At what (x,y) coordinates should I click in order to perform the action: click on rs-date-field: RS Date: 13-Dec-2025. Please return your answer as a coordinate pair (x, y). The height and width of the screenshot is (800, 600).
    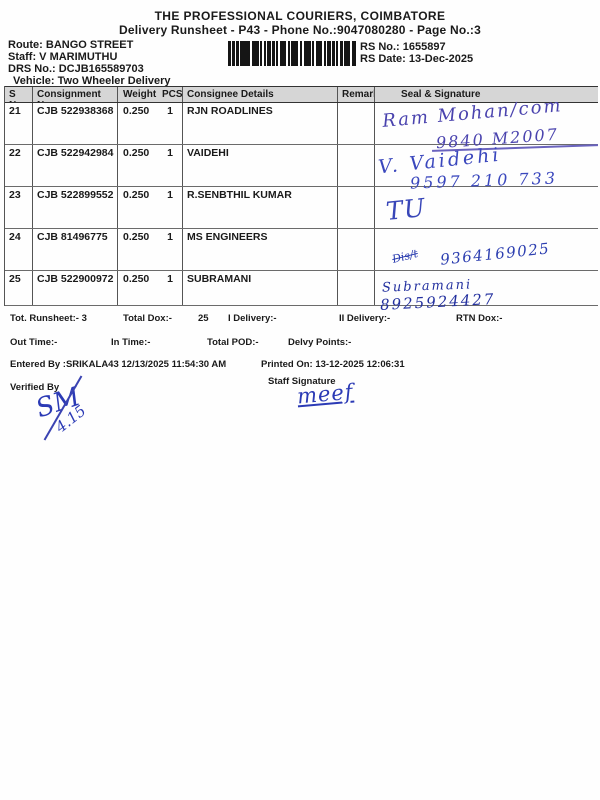
    Looking at the image, I should click on (416, 59).